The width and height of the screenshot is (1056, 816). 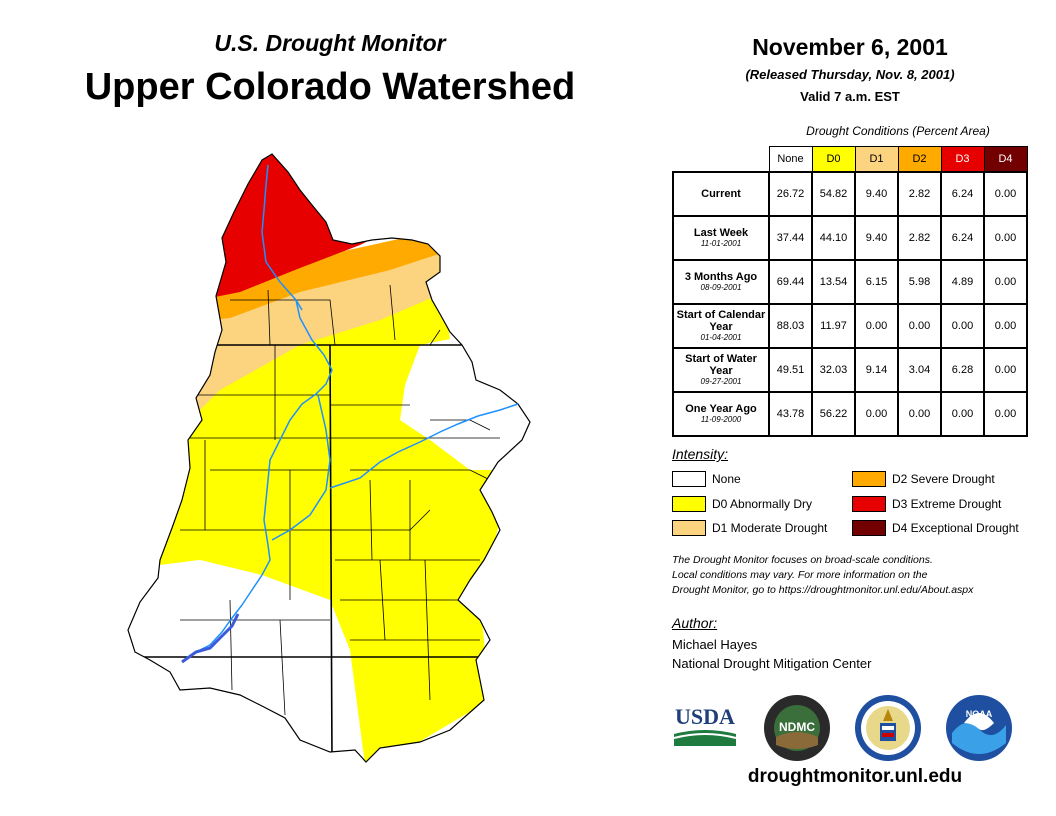 I want to click on table-cell: 56.22, so click(x=833, y=414).